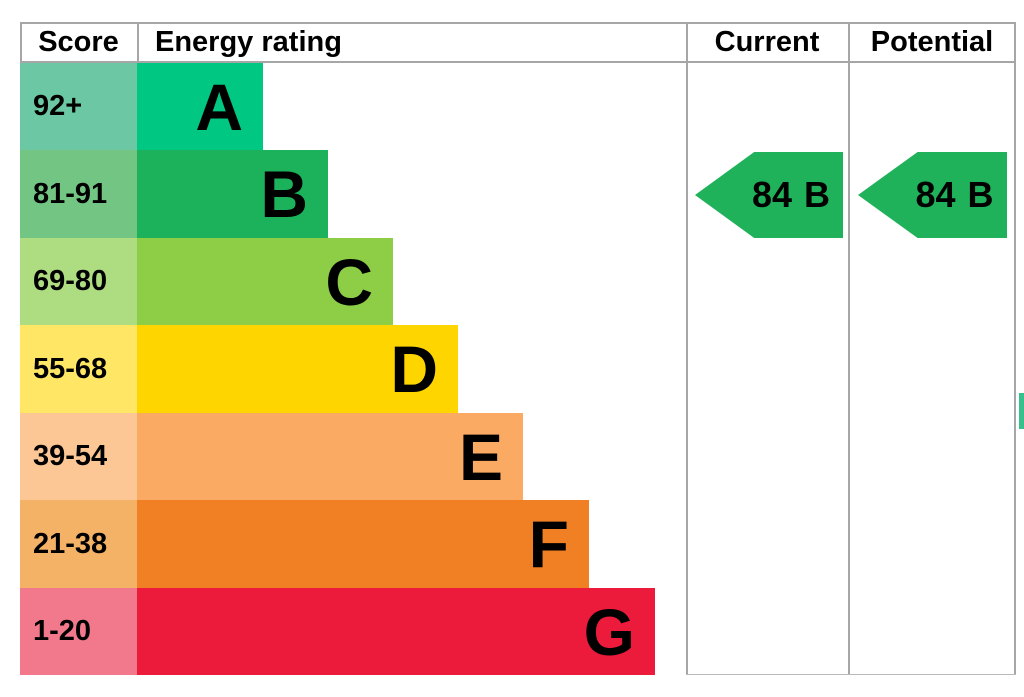 The width and height of the screenshot is (1024, 697). I want to click on table-bottom-border, so click(851, 674).